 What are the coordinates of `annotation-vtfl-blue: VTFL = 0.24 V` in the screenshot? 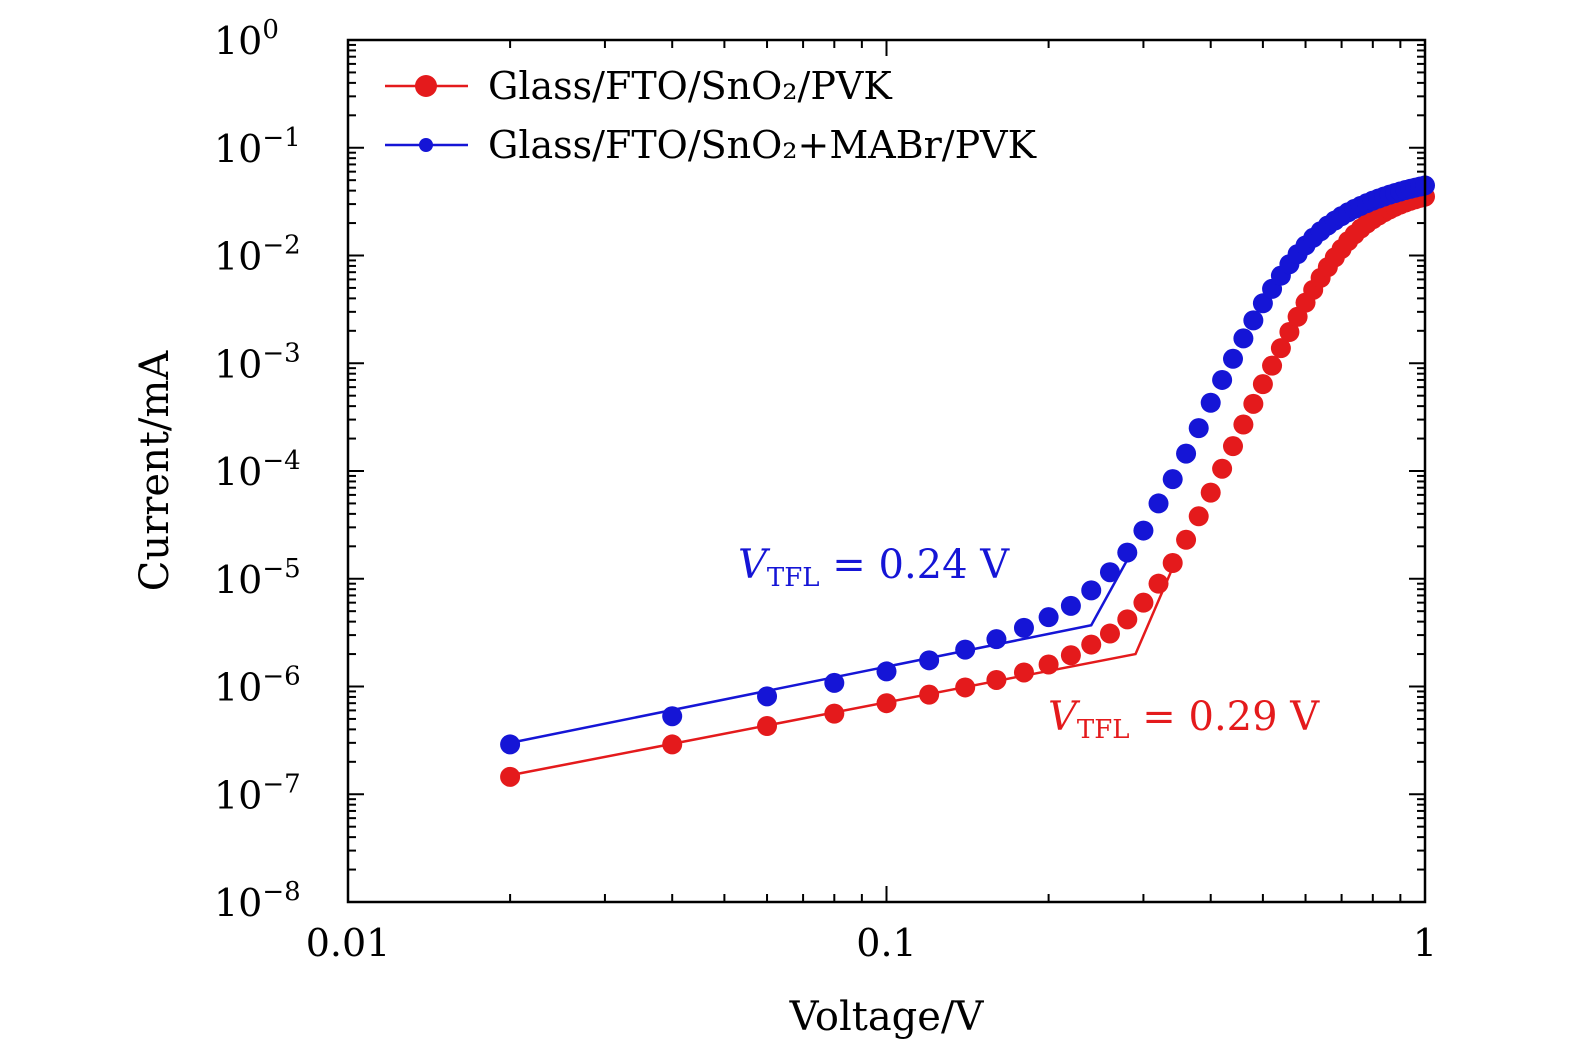 It's located at (874, 567).